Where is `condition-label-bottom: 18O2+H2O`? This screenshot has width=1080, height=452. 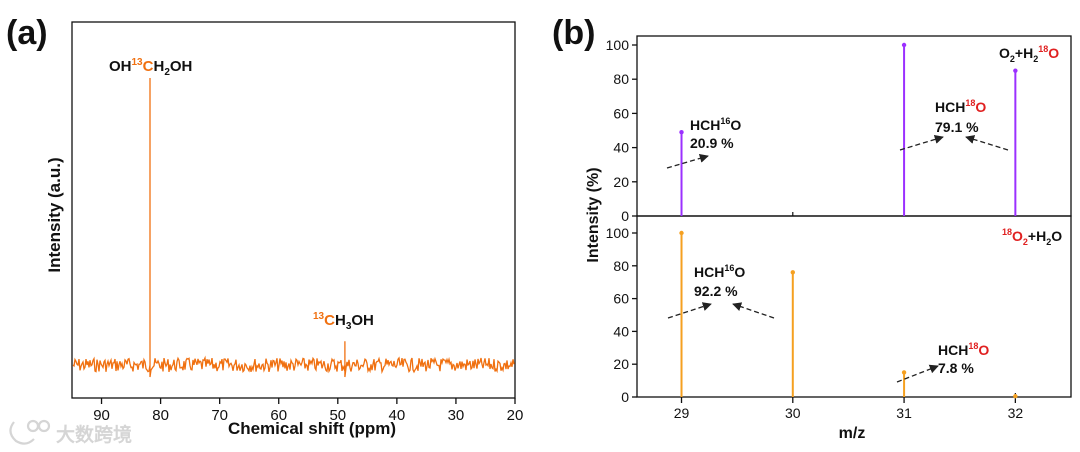 condition-label-bottom: 18O2+H2O is located at coordinates (1032, 237).